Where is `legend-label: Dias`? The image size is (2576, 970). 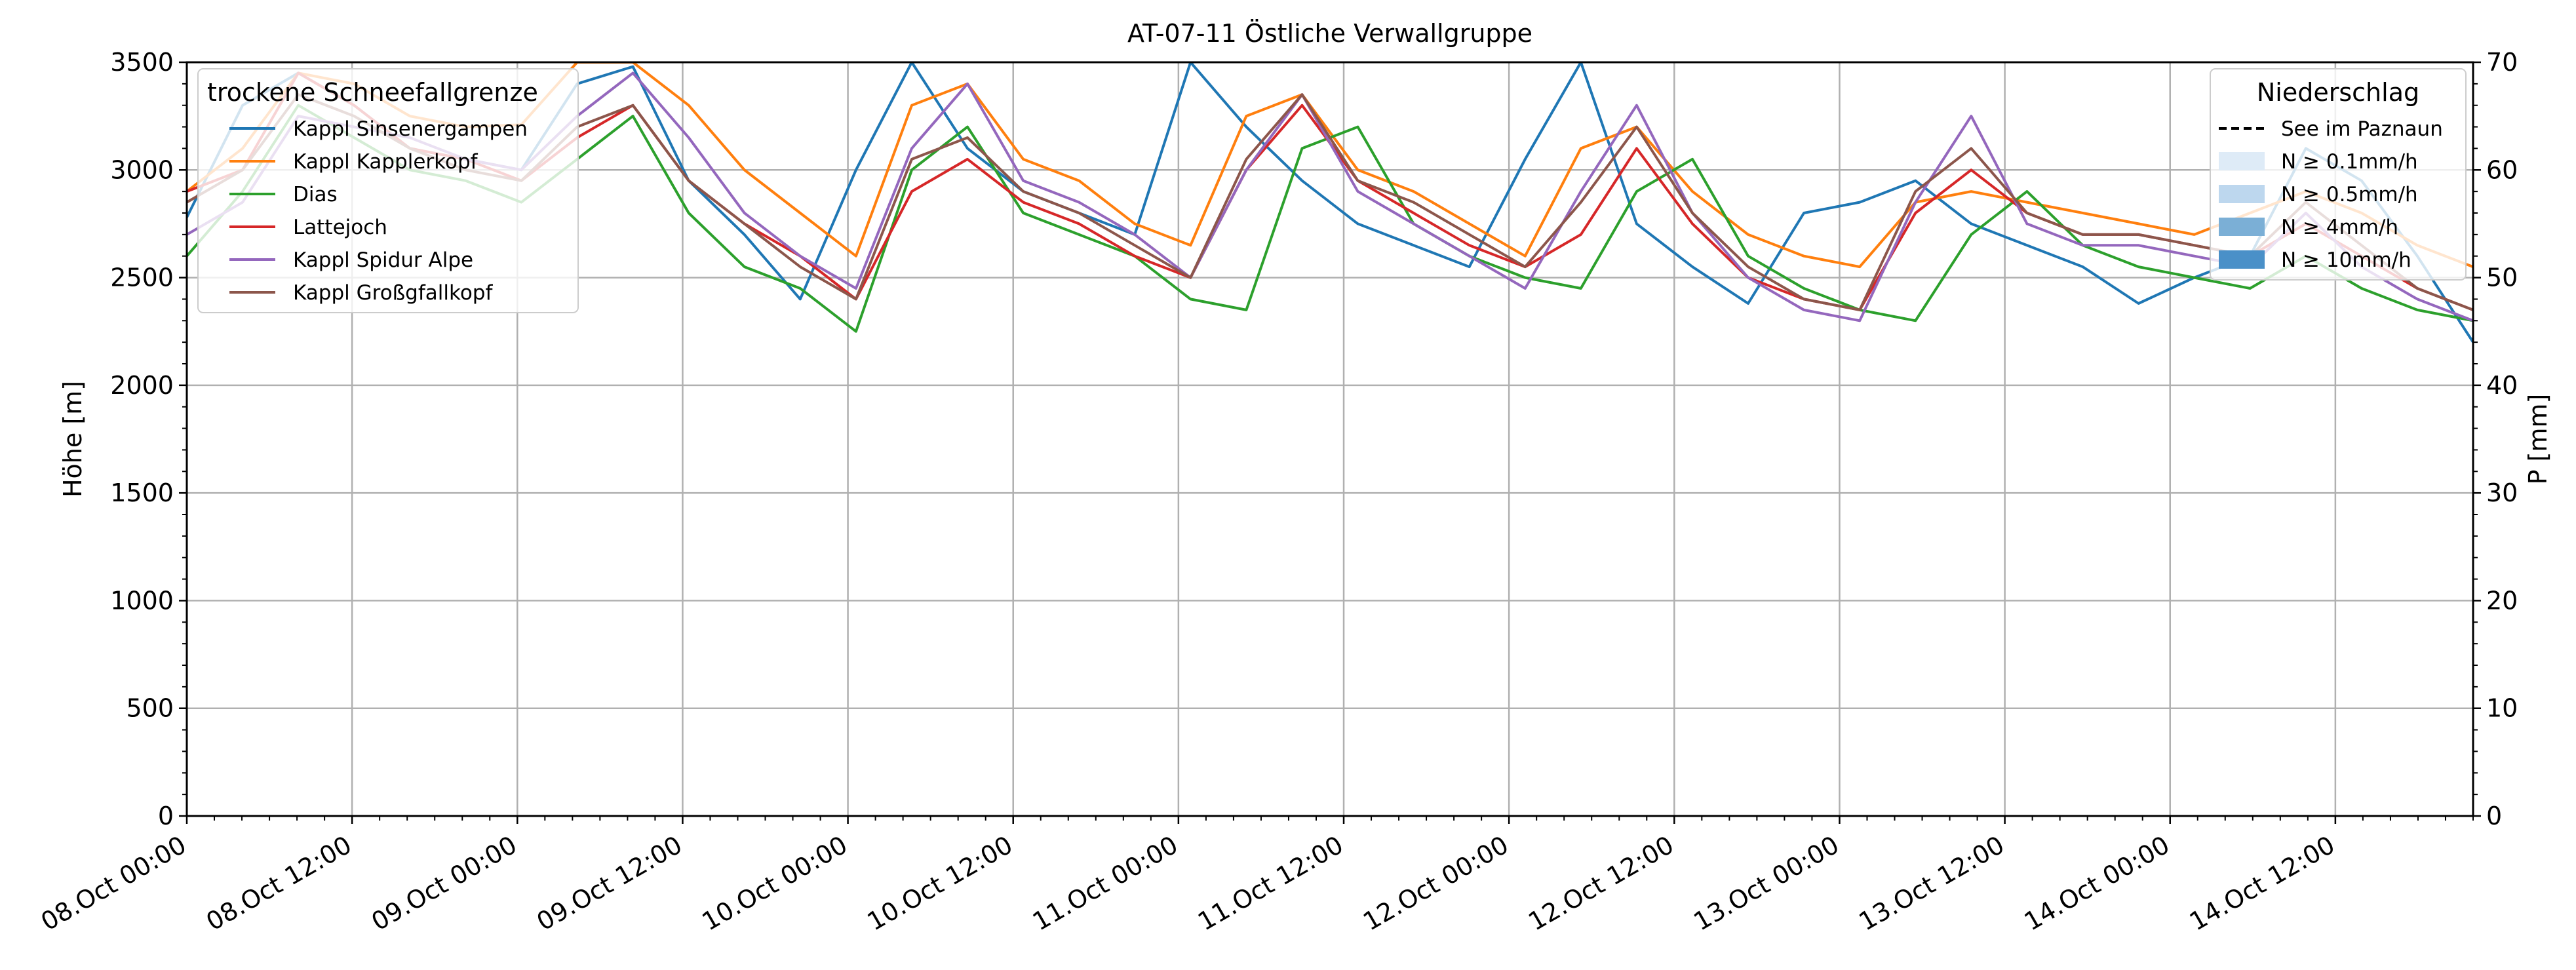 legend-label: Dias is located at coordinates (315, 194).